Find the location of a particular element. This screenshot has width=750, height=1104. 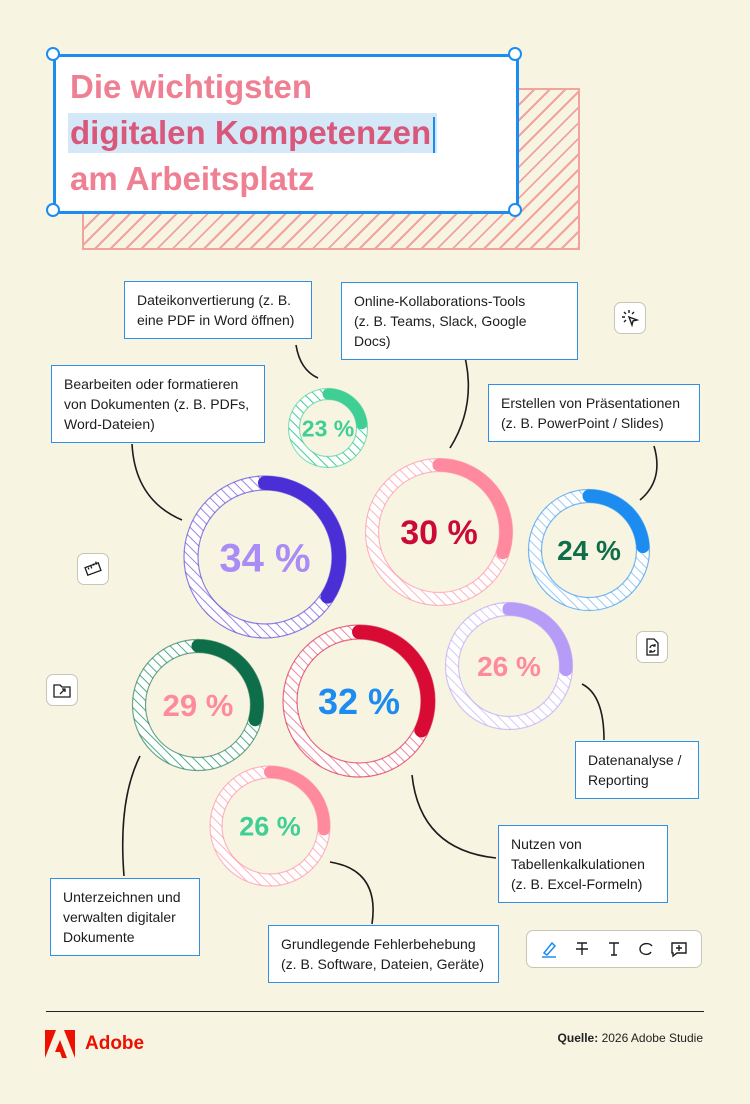

donut-value-label-4: 24 % is located at coordinates (589, 550).